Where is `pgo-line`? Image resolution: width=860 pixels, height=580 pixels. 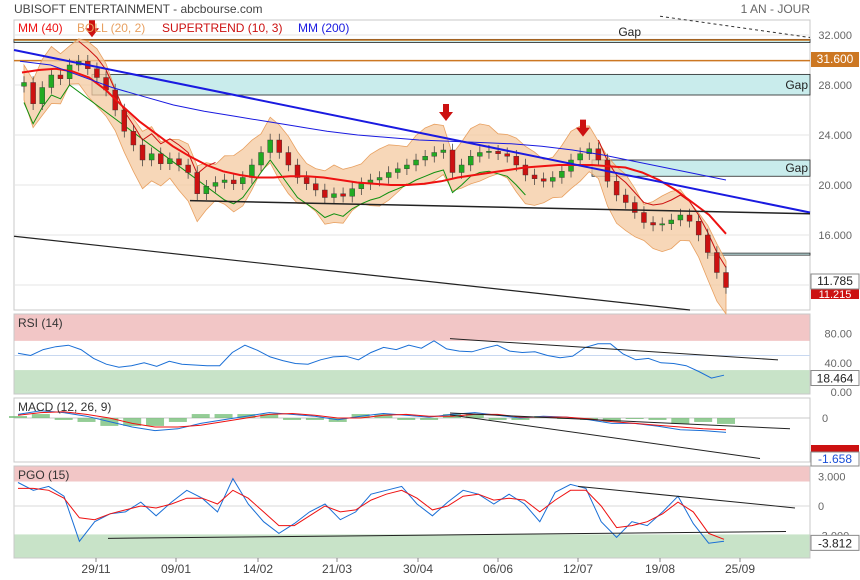
pgo-line is located at coordinates (371, 510).